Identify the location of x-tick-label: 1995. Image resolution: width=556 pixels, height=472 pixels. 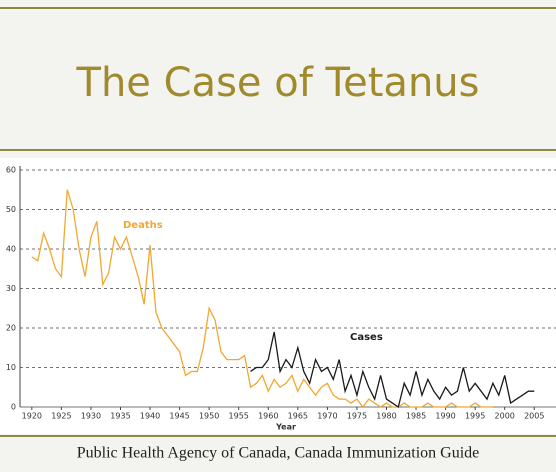
(475, 416).